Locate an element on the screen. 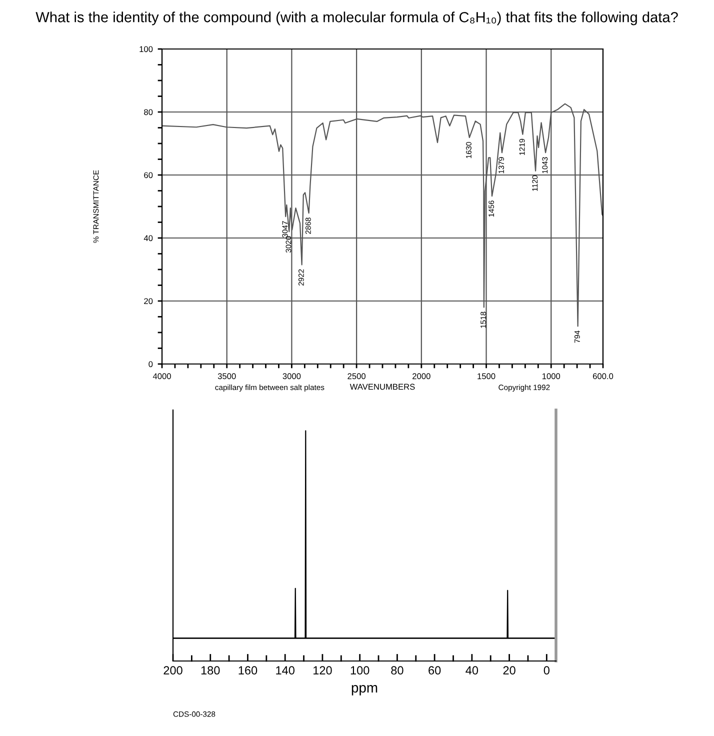 Image resolution: width=714 pixels, height=736 pixels. x-axis-title: WAVENUMBERS is located at coordinates (382, 387).